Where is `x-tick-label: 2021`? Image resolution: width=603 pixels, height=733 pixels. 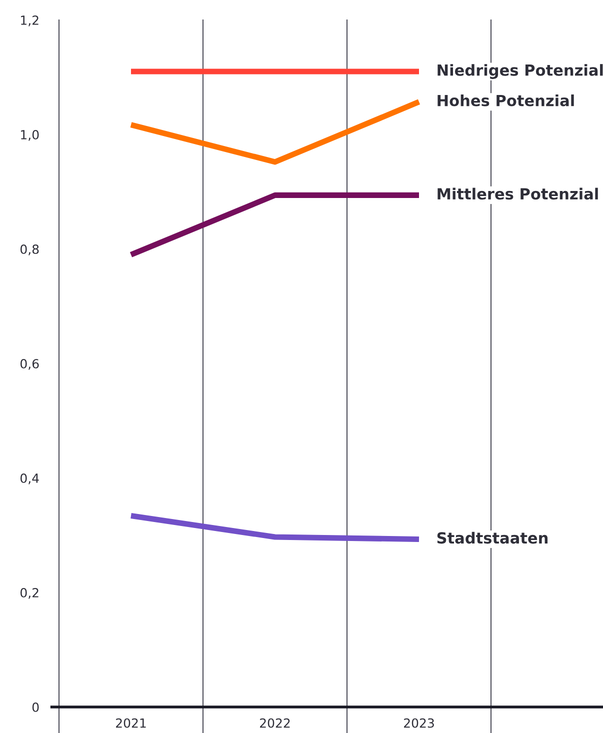
x-tick-label: 2021 is located at coordinates (131, 723).